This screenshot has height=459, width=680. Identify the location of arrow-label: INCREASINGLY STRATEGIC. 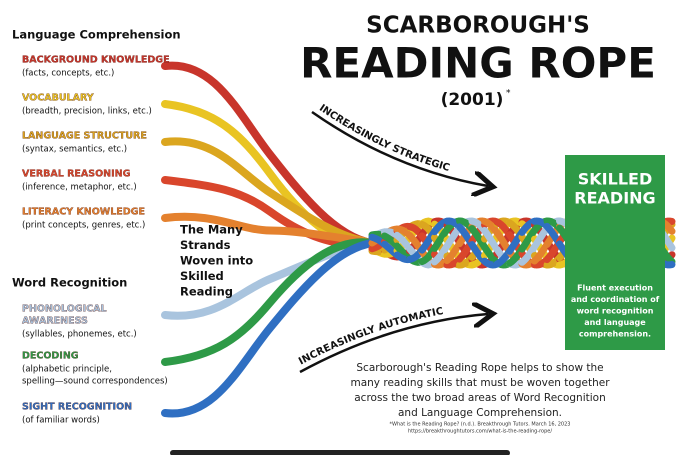
(384, 138).